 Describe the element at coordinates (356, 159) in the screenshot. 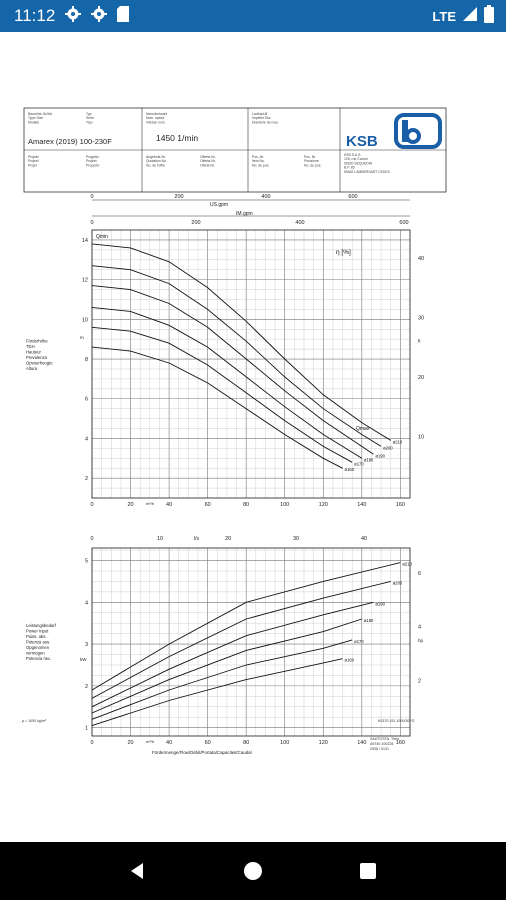

I see `company-address-line: 128, rue Carnot` at that location.